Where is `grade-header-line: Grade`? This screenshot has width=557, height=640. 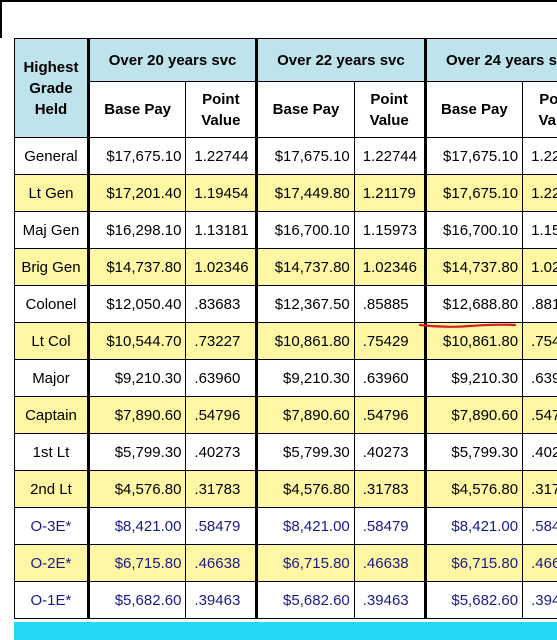
grade-header-line: Grade is located at coordinates (51, 88).